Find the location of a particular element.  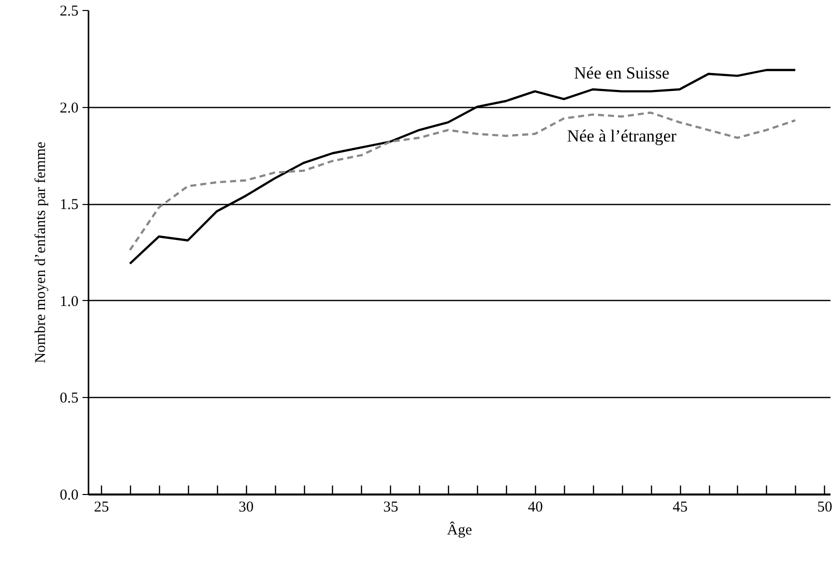

x-tick-label: 40 is located at coordinates (535, 508).